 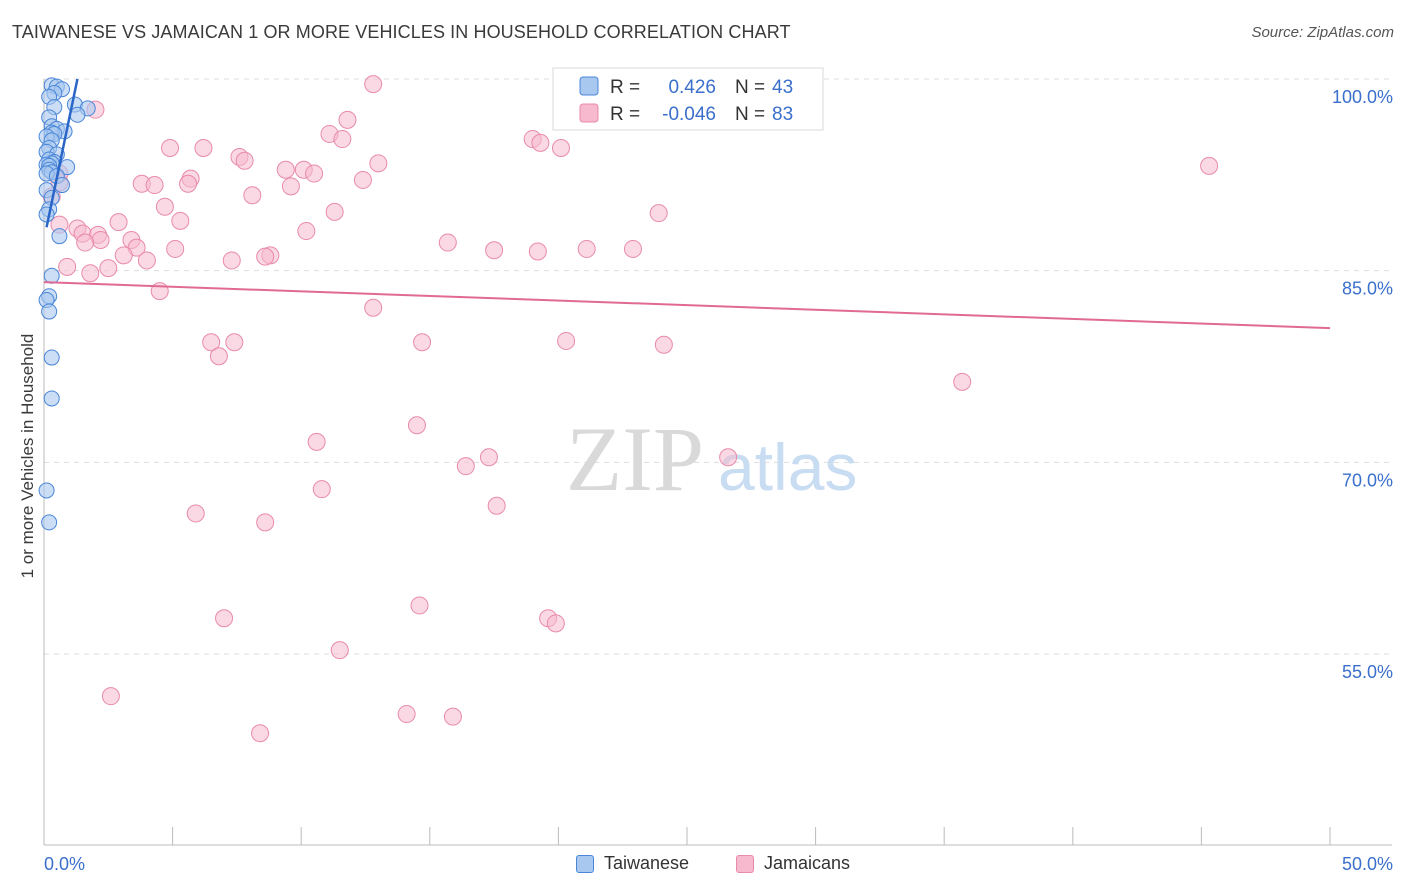 What do you see at coordinates (807, 863) in the screenshot?
I see `legend-label-jamaicans: Jamaicans` at bounding box center [807, 863].